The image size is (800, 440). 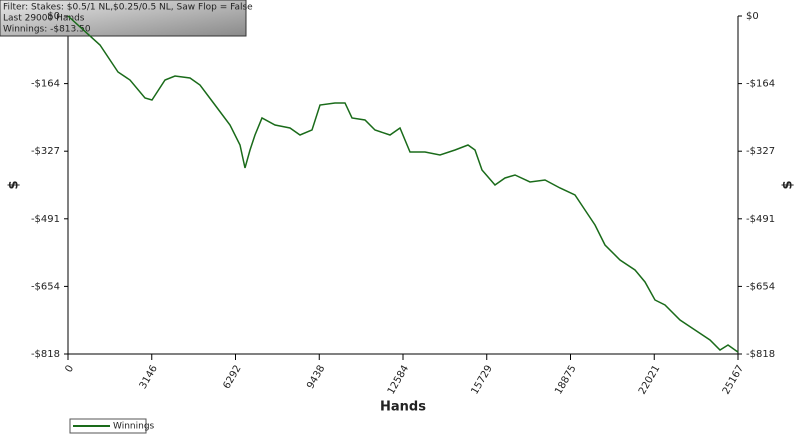 What do you see at coordinates (760, 219) in the screenshot?
I see `y-tick-label-right: -$491` at bounding box center [760, 219].